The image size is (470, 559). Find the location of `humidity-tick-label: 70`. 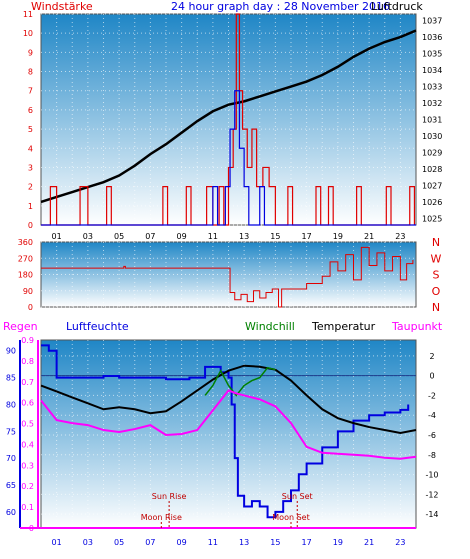

humidity-tick-label: 70 is located at coordinates (11, 458).